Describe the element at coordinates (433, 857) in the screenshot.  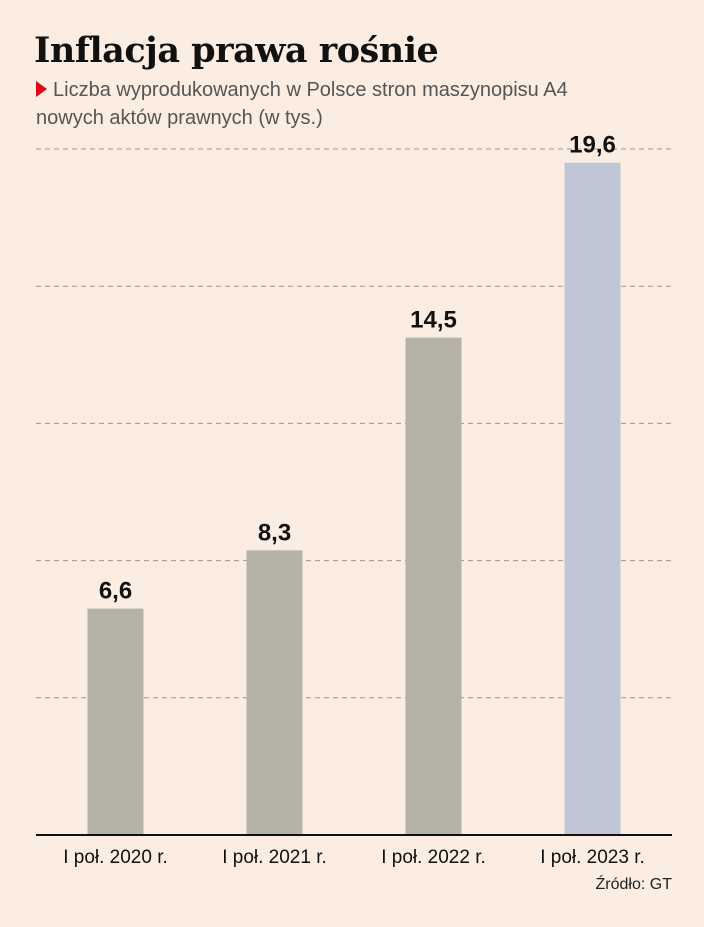
I see `category-label: I poł. 2022 r.` at that location.